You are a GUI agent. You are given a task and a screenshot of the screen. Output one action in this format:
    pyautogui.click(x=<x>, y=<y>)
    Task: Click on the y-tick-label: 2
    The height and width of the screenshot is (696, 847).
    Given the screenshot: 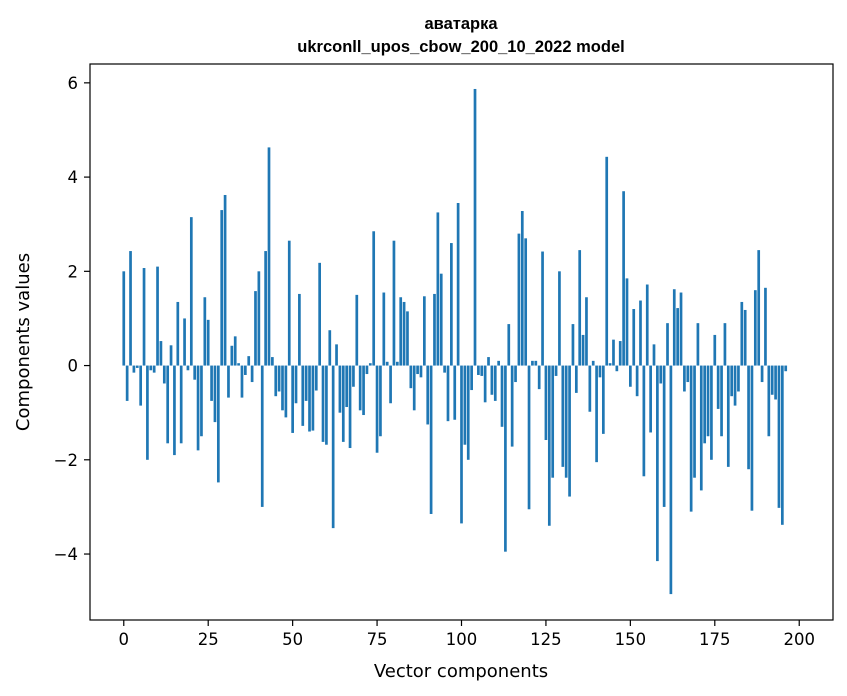 What is the action you would take?
    pyautogui.click(x=73, y=271)
    